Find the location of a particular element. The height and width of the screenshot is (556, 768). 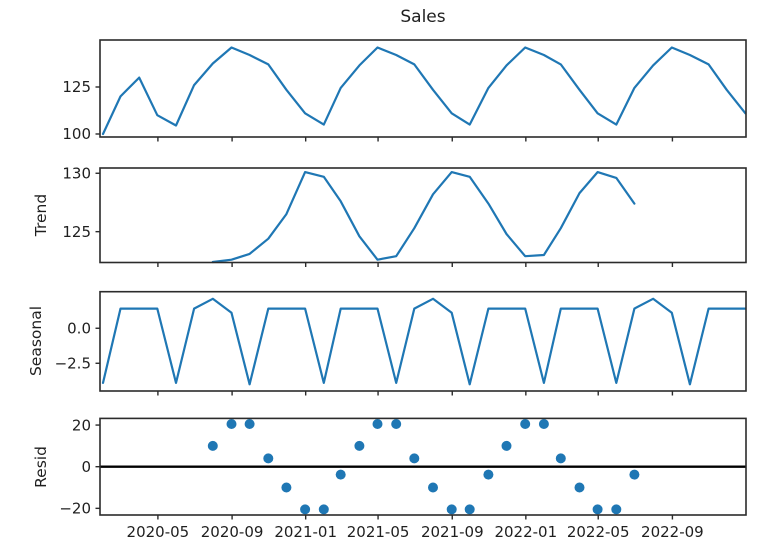

y-tick-label: 100 is located at coordinates (76, 134).